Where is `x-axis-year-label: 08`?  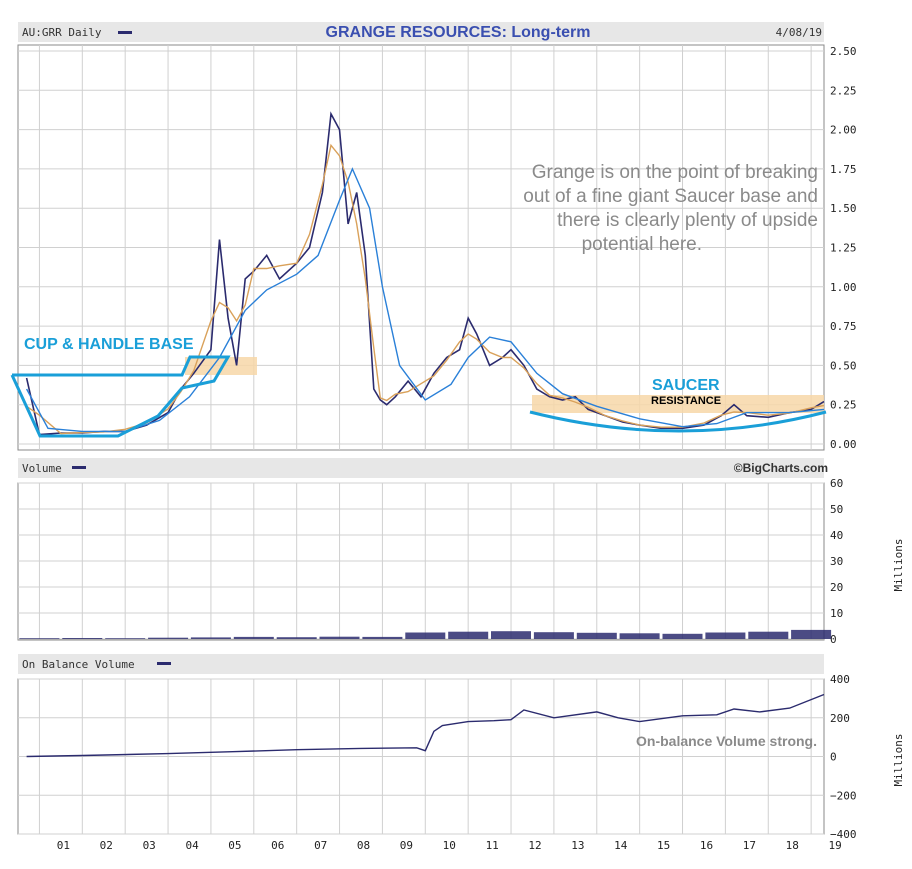
x-axis-year-label: 08 is located at coordinates (363, 845).